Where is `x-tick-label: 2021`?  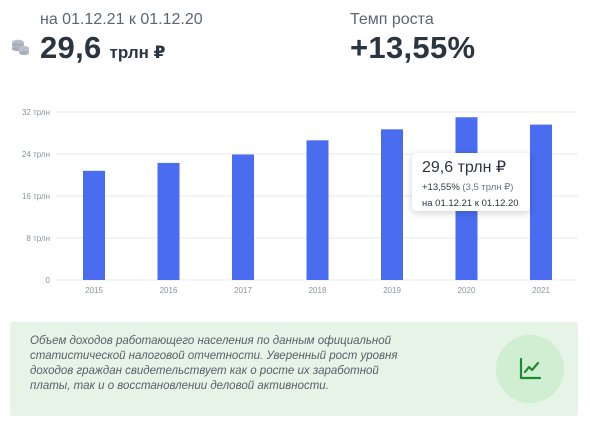 x-tick-label: 2021 is located at coordinates (541, 290).